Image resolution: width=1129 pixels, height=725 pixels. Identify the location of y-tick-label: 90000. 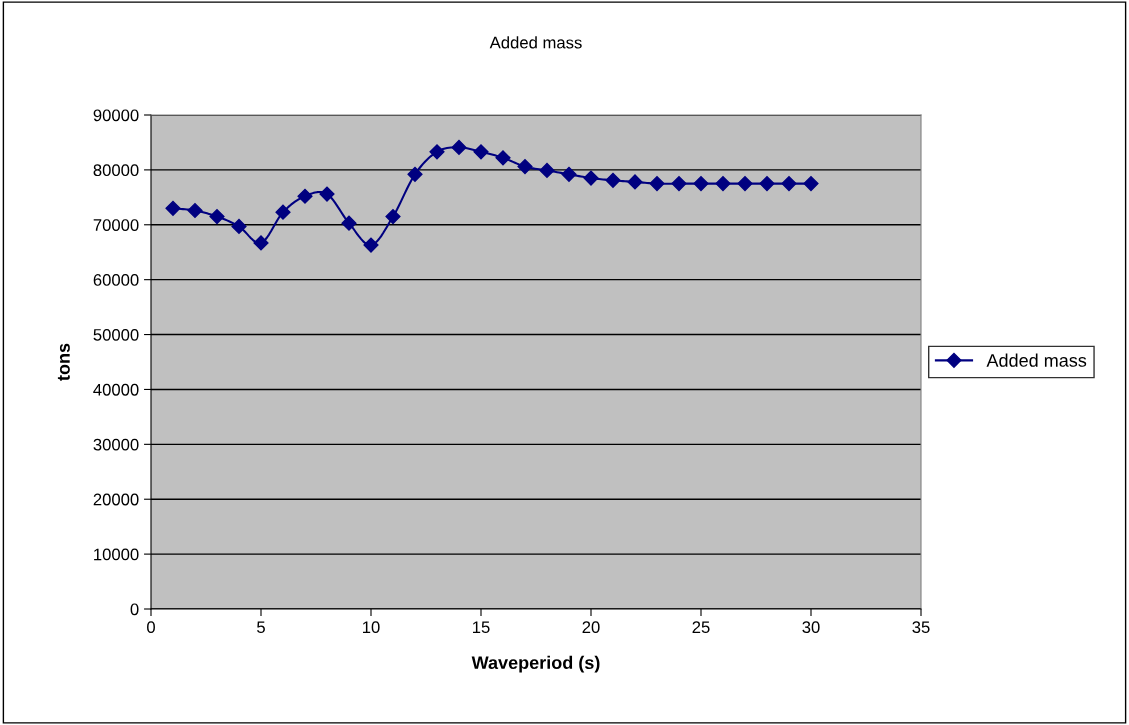
(116, 115).